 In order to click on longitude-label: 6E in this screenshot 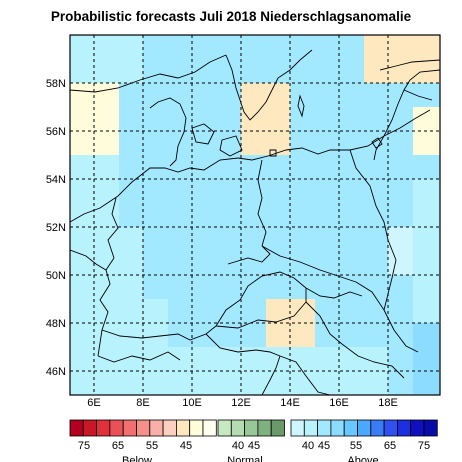, I will do `click(93, 403)`.